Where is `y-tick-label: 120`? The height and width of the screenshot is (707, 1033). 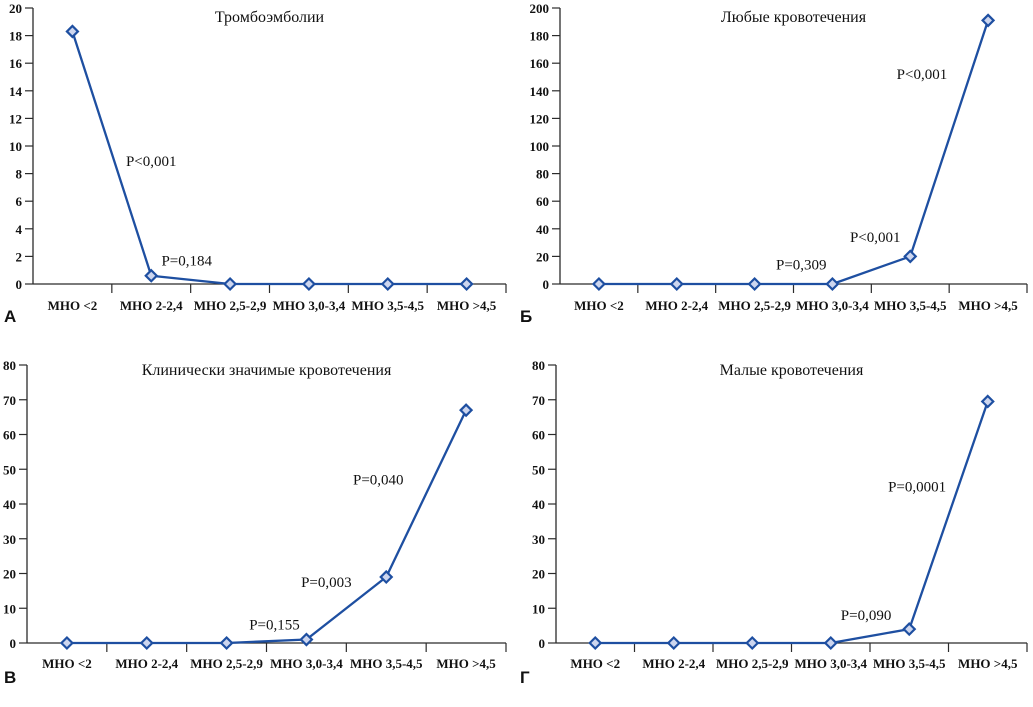
y-tick-label: 120 is located at coordinates (540, 118).